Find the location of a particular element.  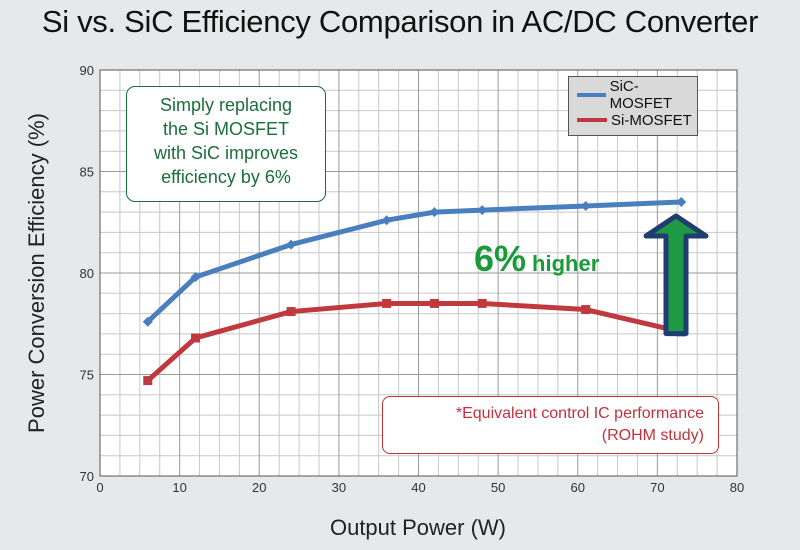

legend-swatch-sic is located at coordinates (591, 95).